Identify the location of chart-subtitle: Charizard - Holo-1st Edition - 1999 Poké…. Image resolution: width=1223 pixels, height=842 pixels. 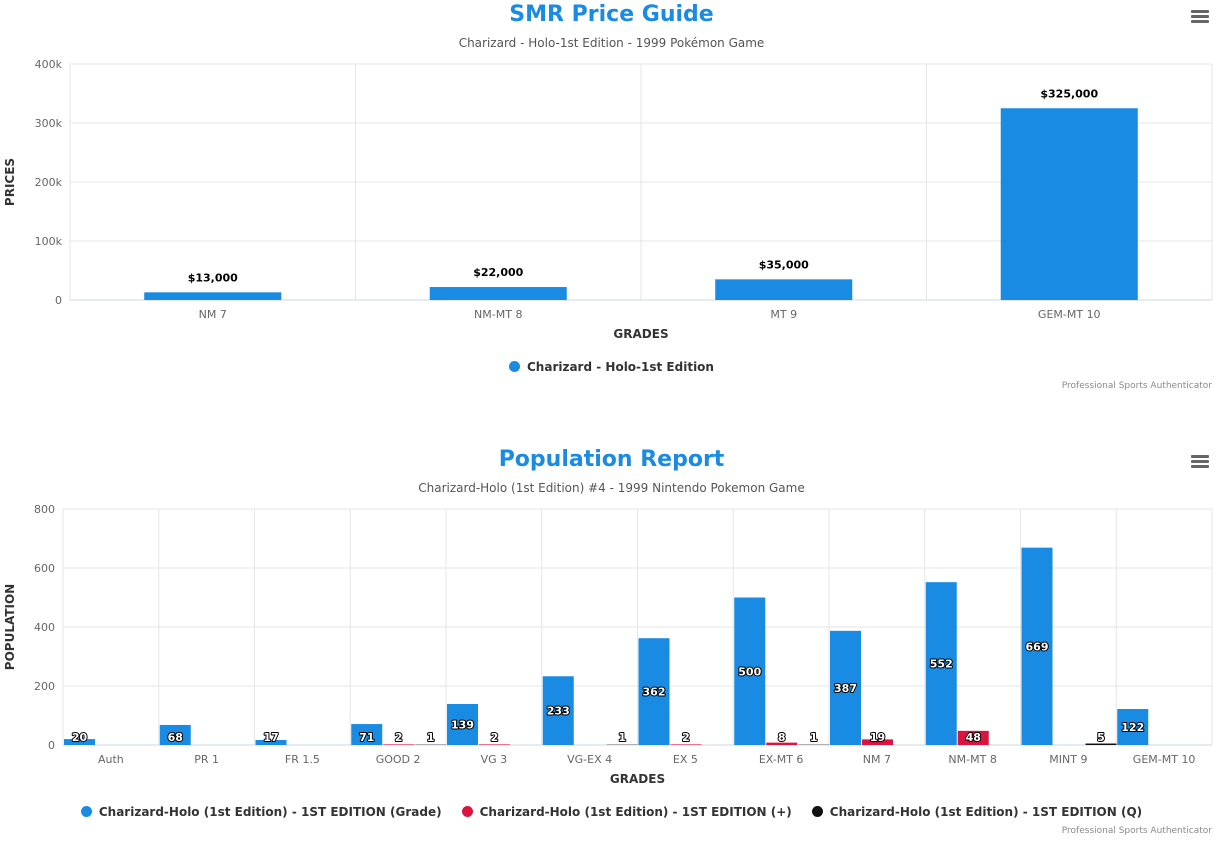
(611, 43).